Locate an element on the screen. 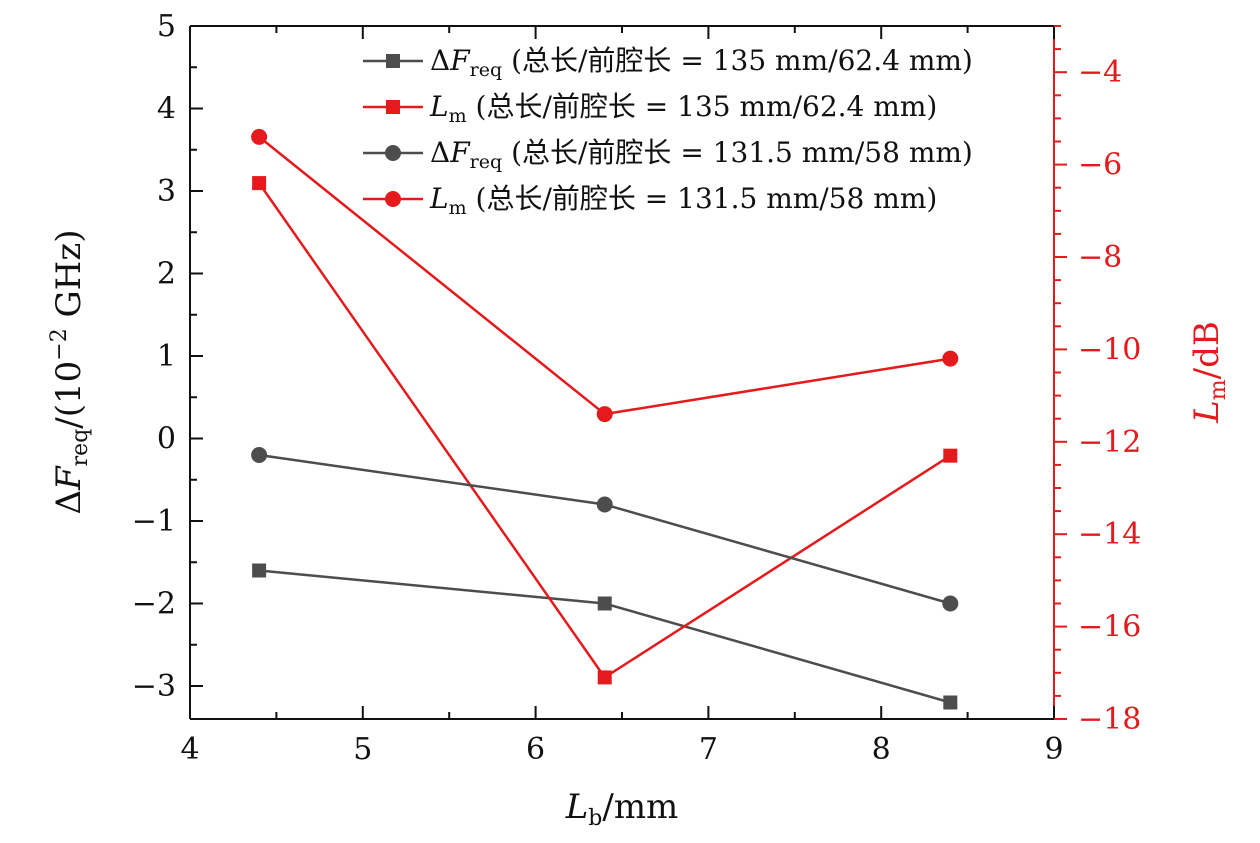 Image resolution: width=1260 pixels, height=843 pixels. y-left-tick-label: 0 is located at coordinates (166, 439).